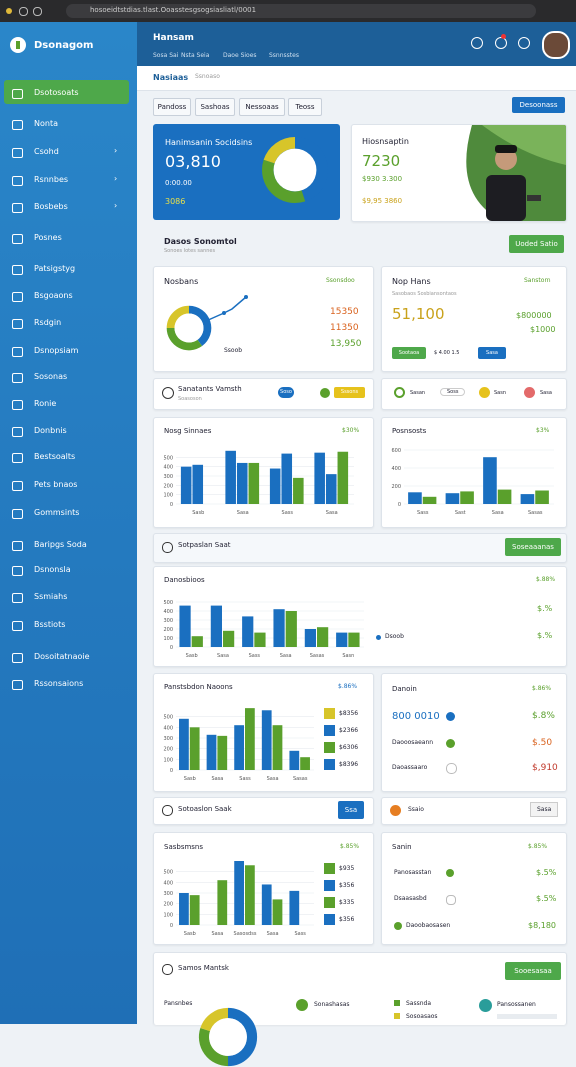  Describe the element at coordinates (286, 392) in the screenshot. I see `chip: Soso` at that location.